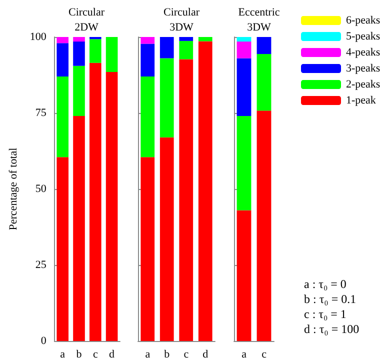 Image resolution: width=390 pixels, height=360 pixels. Describe the element at coordinates (361, 100) in the screenshot. I see `legend-label: 1-peak` at that location.